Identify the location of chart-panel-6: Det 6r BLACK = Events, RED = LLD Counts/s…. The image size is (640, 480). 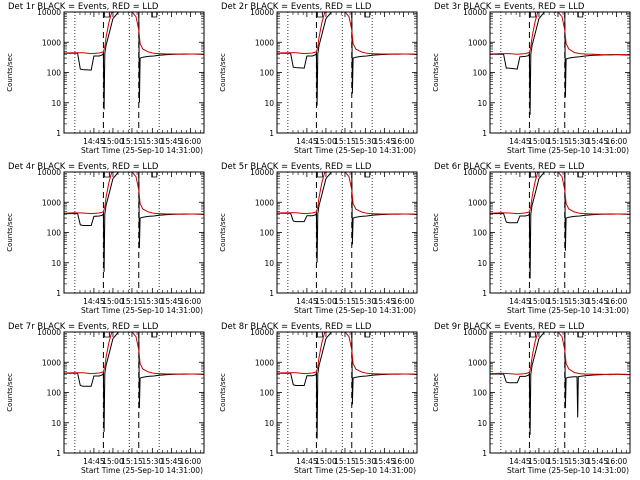
(531, 238).